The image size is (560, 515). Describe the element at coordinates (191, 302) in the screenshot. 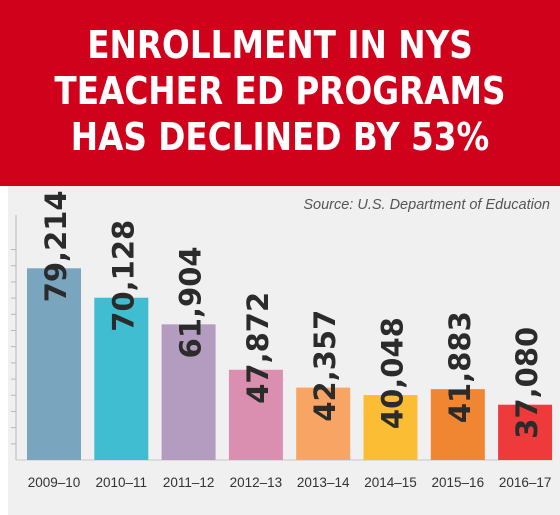

I see `bar-value-label: 61,904` at that location.